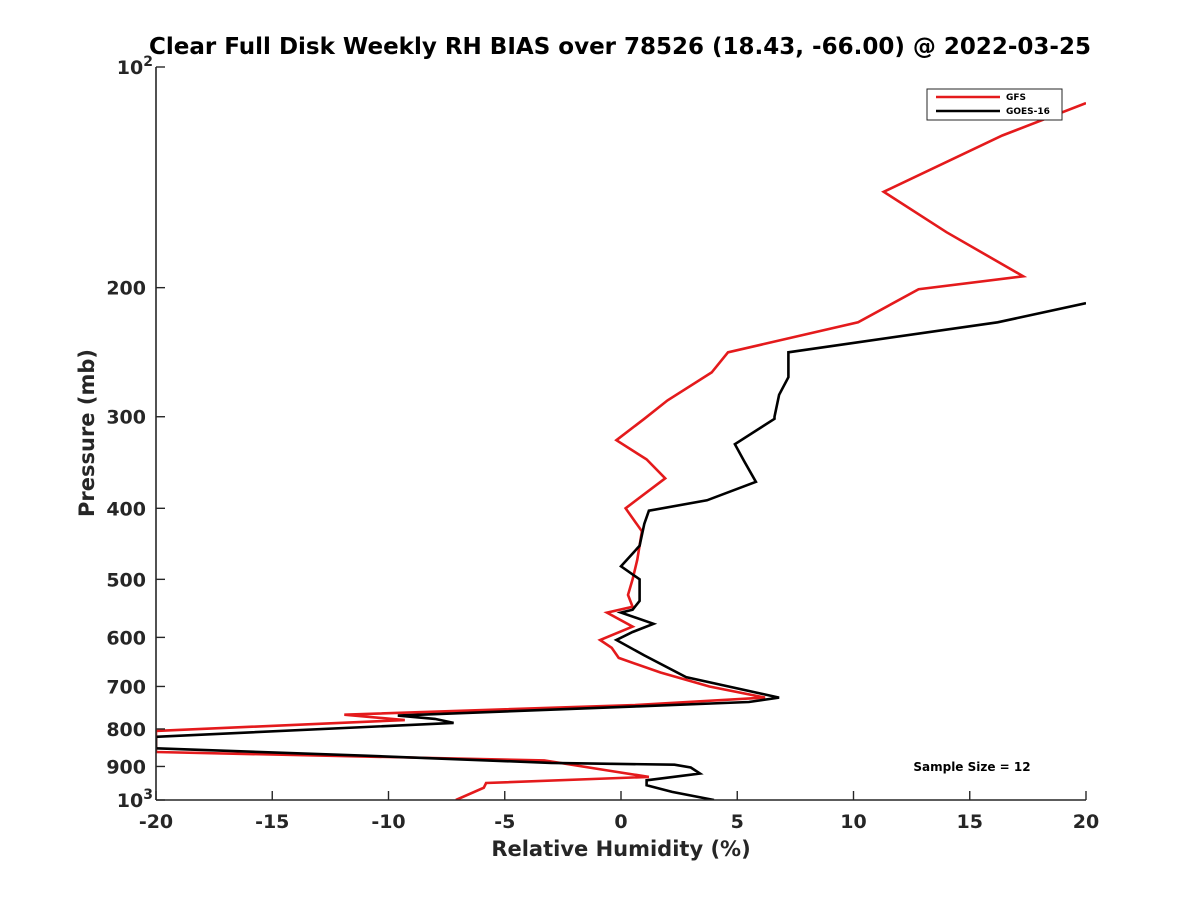  I want to click on x-tick-label: 0, so click(620, 822).